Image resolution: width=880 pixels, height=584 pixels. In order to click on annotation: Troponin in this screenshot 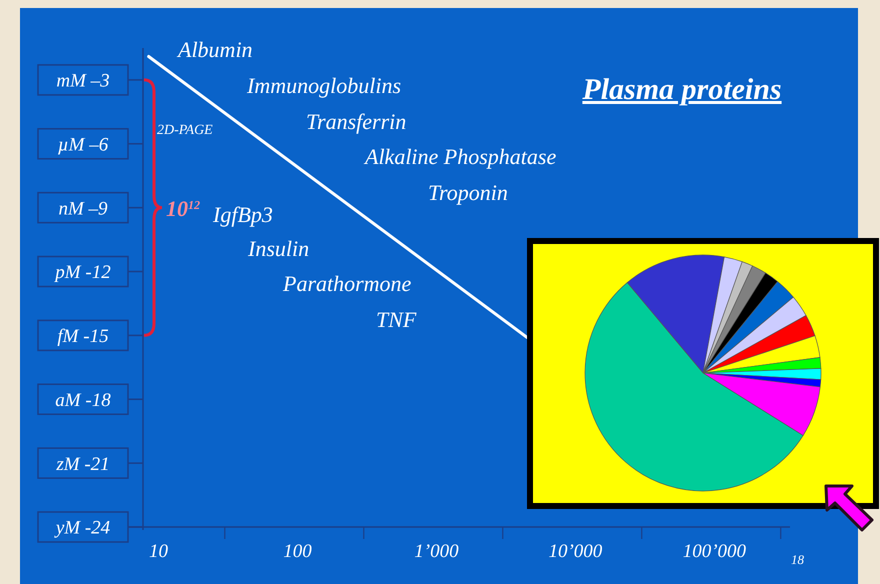, I will do `click(468, 192)`.